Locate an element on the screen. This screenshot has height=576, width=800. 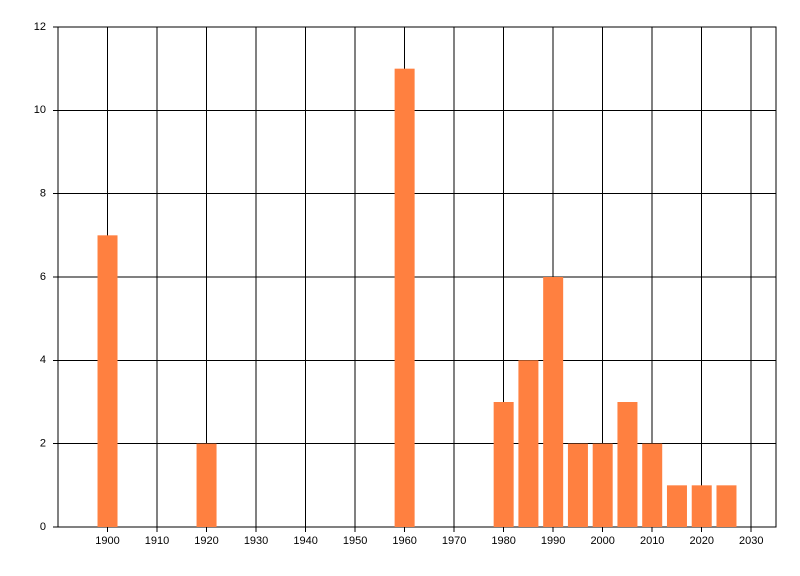
x-tick-label: 2010 is located at coordinates (652, 541).